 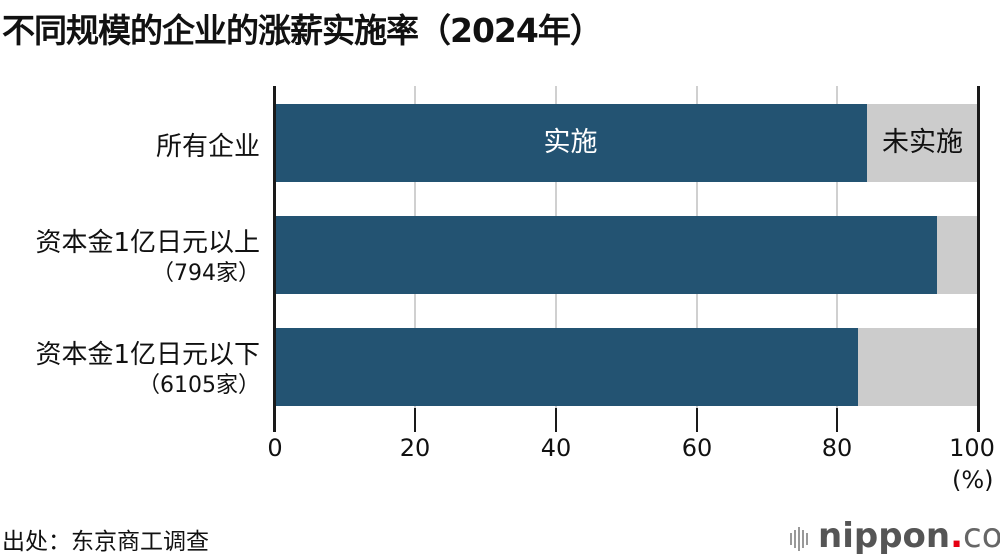 I want to click on x-tick-label: 40, so click(x=556, y=448).